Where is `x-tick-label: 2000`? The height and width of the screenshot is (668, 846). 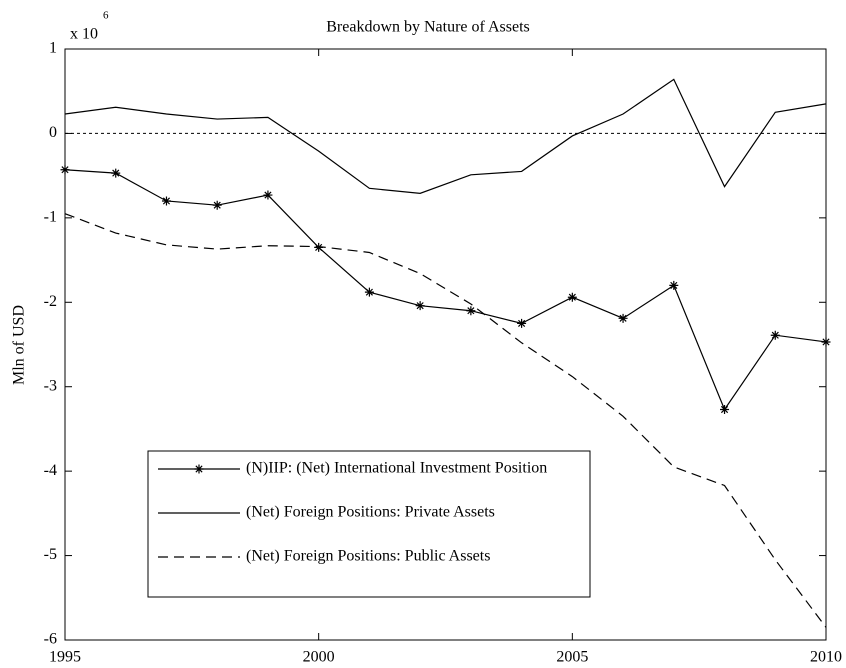
x-tick-label: 2000 is located at coordinates (319, 657).